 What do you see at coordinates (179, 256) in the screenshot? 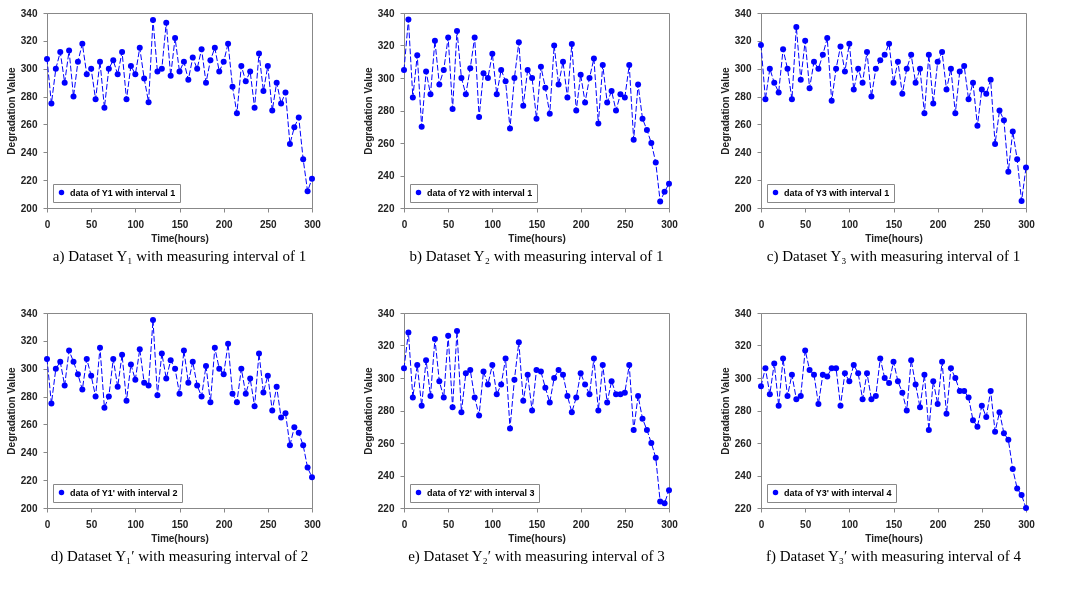
I see `text: a) Dataset Y₁ with measuring interval of 1` at bounding box center [179, 256].